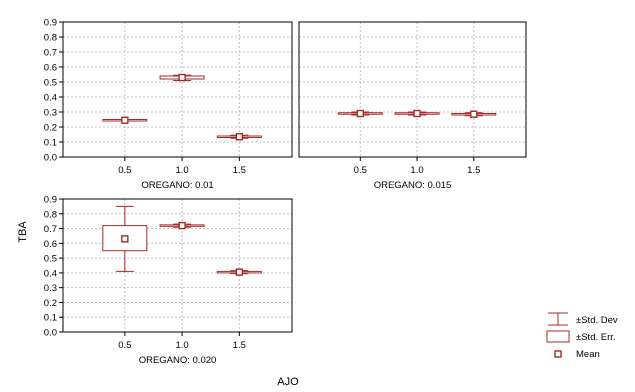 This screenshot has height=392, width=635. I want to click on legend: ±Std. Dev ±Std. Err. Mean, so click(582, 336).